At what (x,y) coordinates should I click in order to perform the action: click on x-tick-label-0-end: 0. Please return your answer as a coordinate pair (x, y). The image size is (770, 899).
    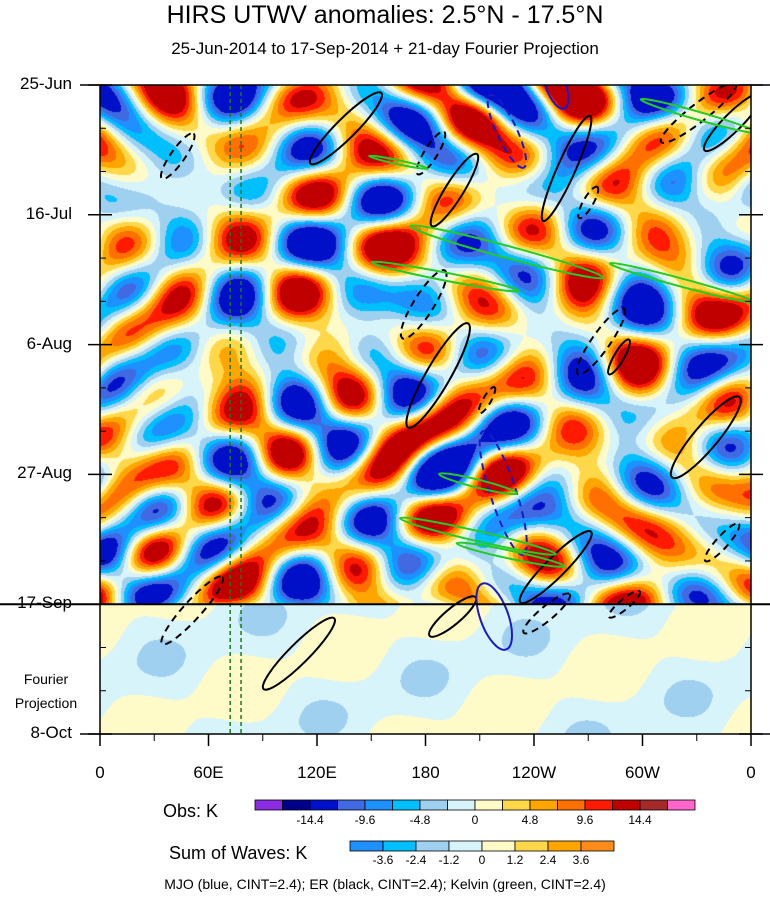
    Looking at the image, I should click on (751, 772).